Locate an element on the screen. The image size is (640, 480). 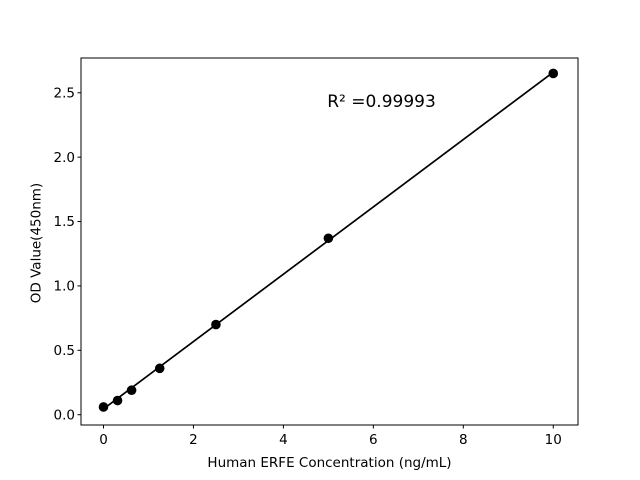
x-tick-label: 4 is located at coordinates (283, 440).